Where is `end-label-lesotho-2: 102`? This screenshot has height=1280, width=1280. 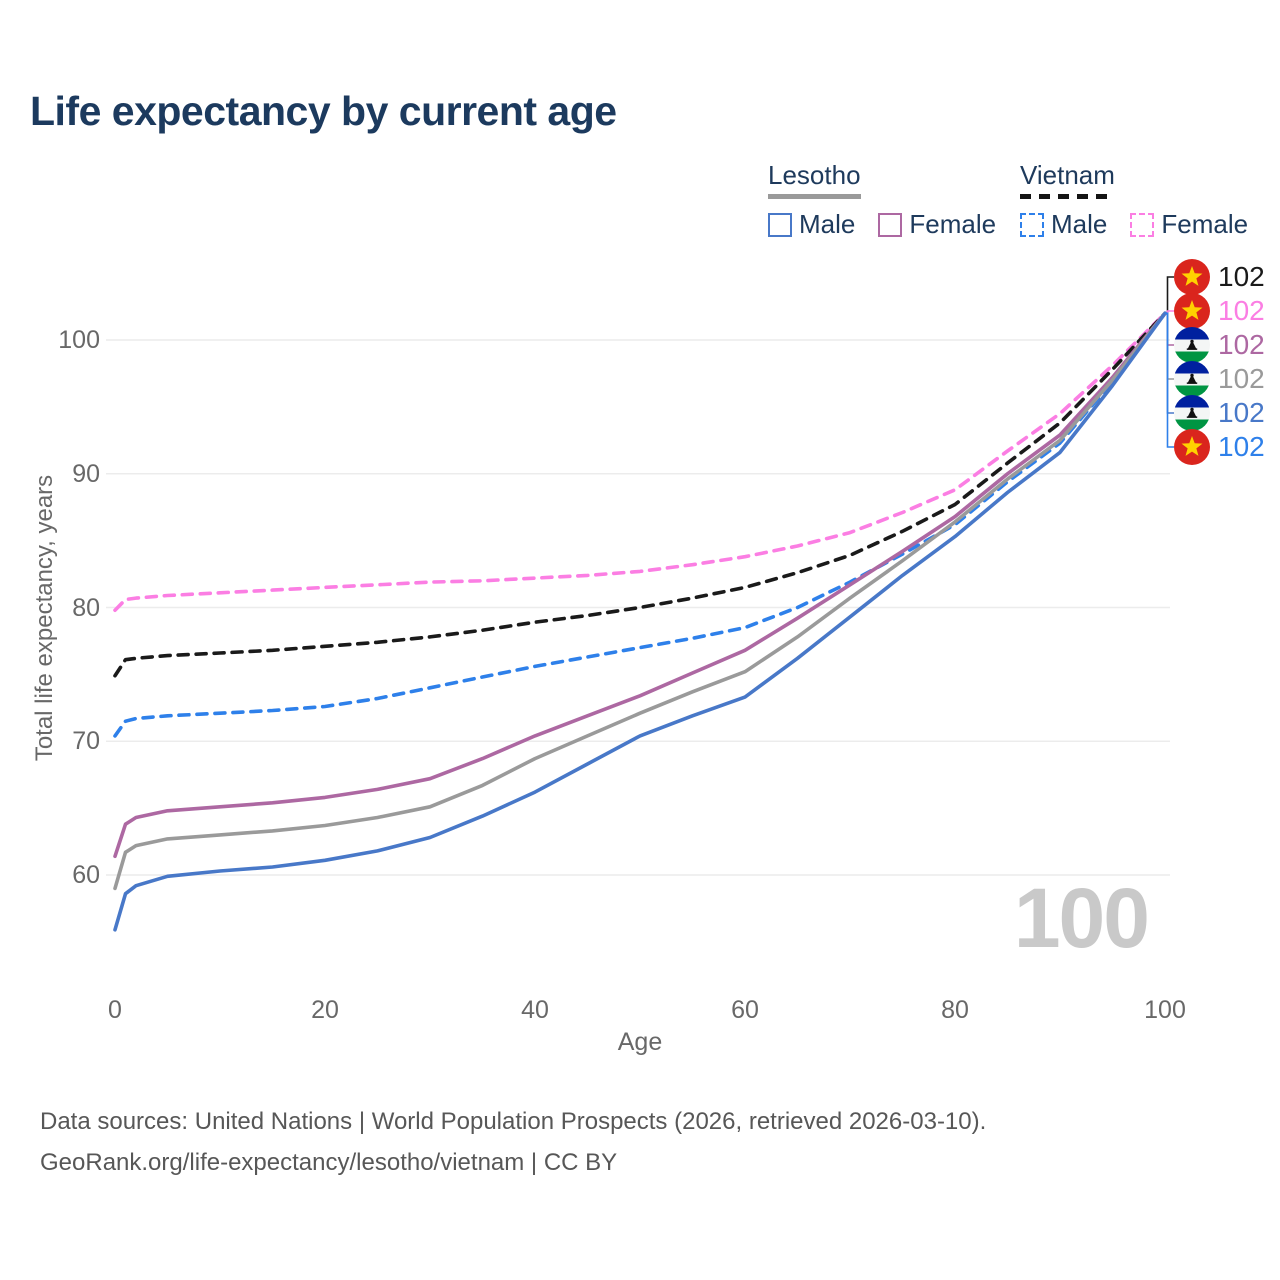 end-label-lesotho-2: 102 is located at coordinates (1219, 345).